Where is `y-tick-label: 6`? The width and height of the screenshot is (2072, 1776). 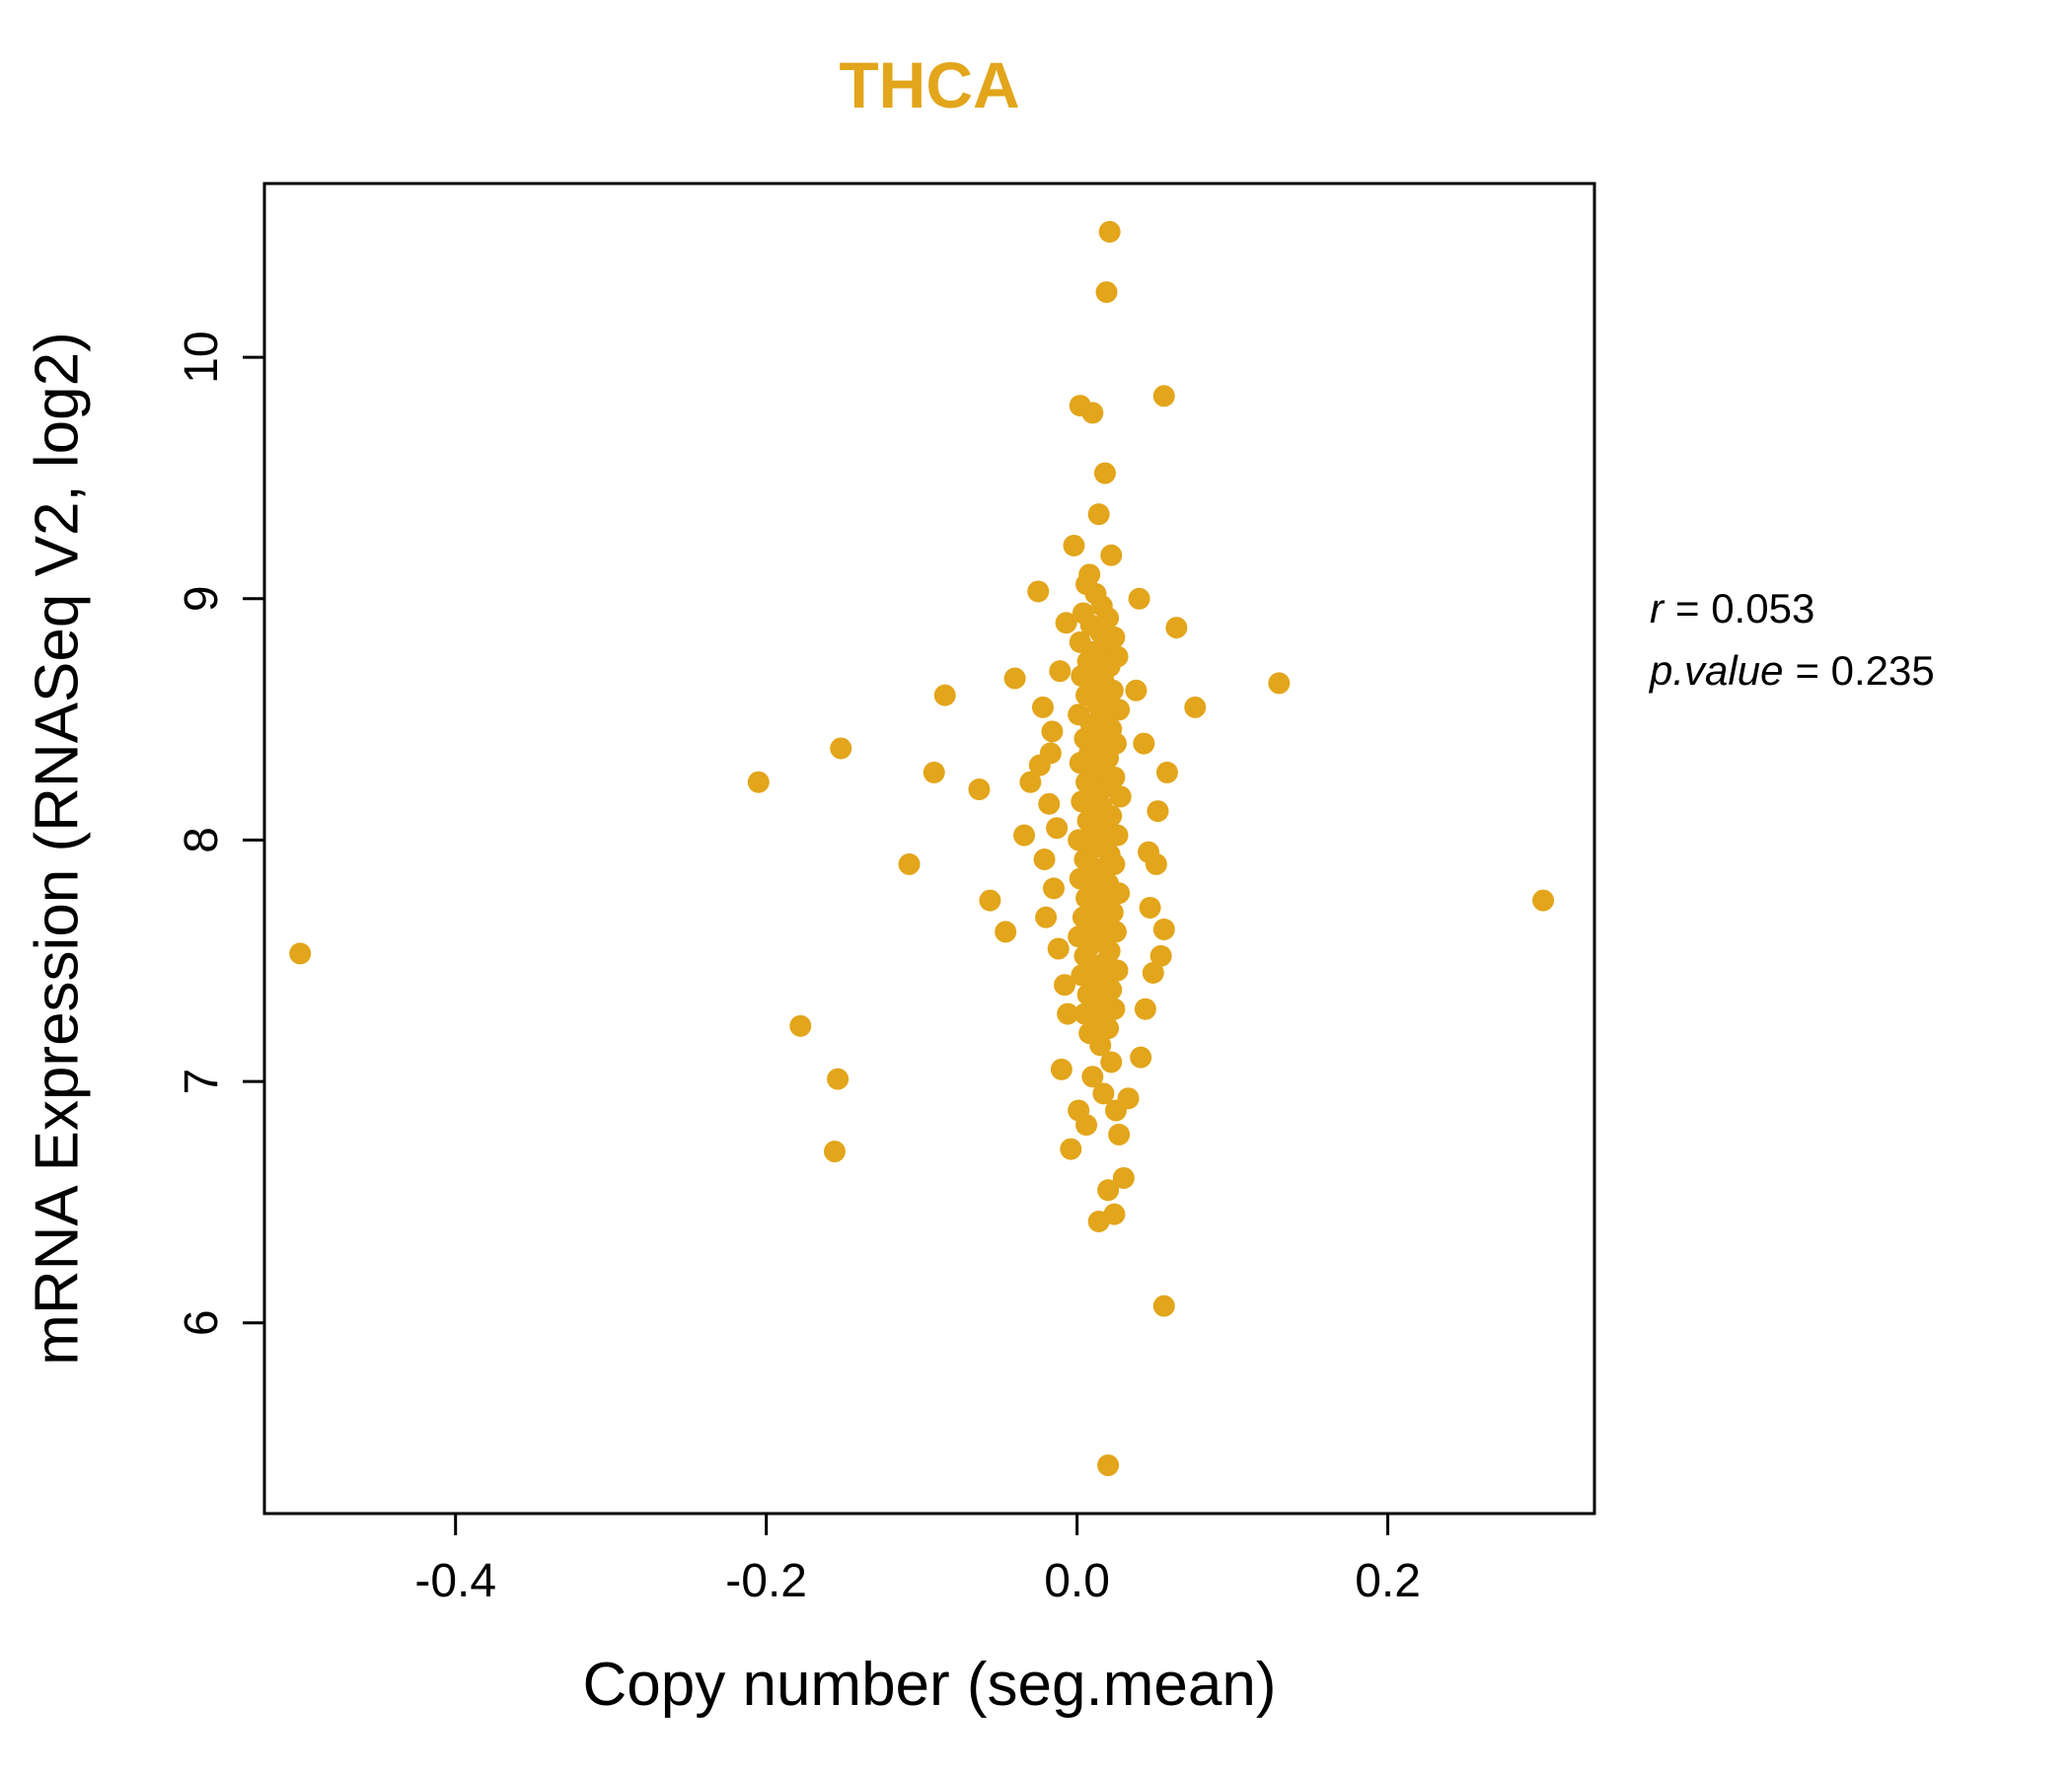
y-tick-label: 6 is located at coordinates (202, 1322).